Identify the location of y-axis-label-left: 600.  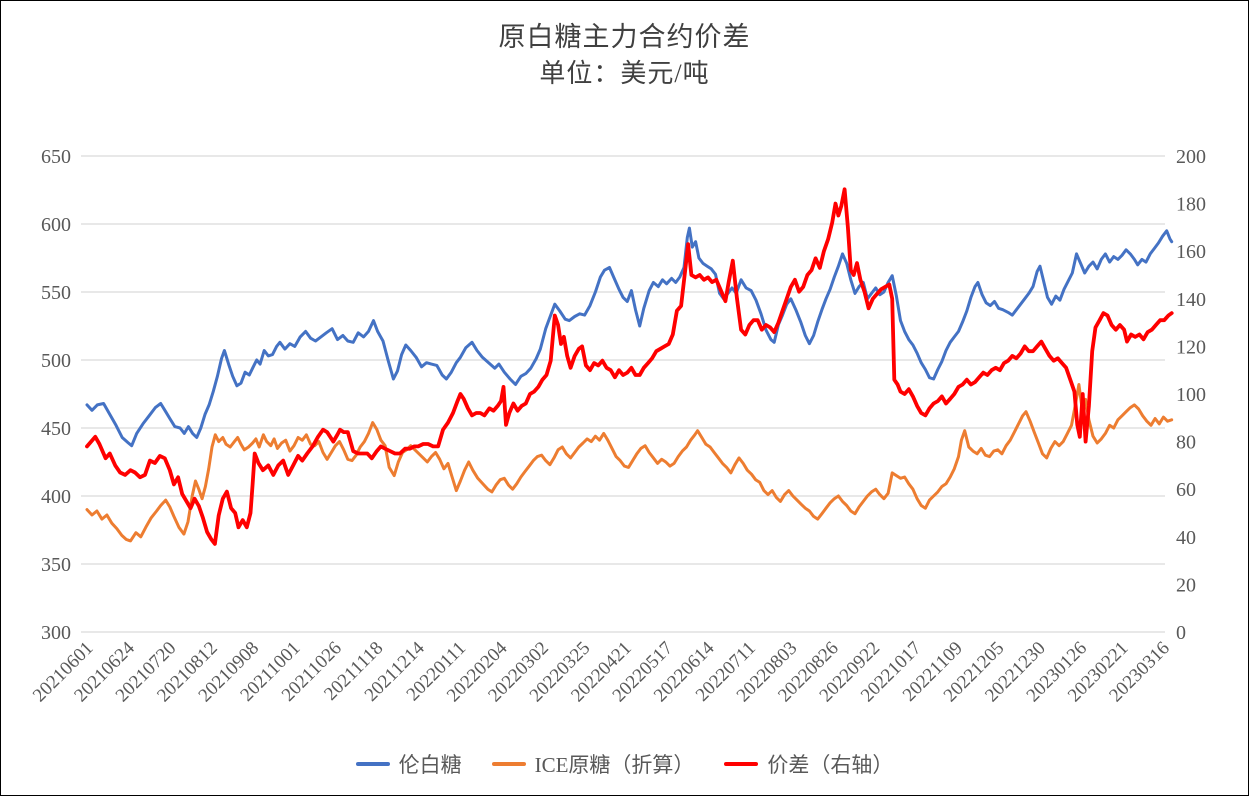
(56, 225).